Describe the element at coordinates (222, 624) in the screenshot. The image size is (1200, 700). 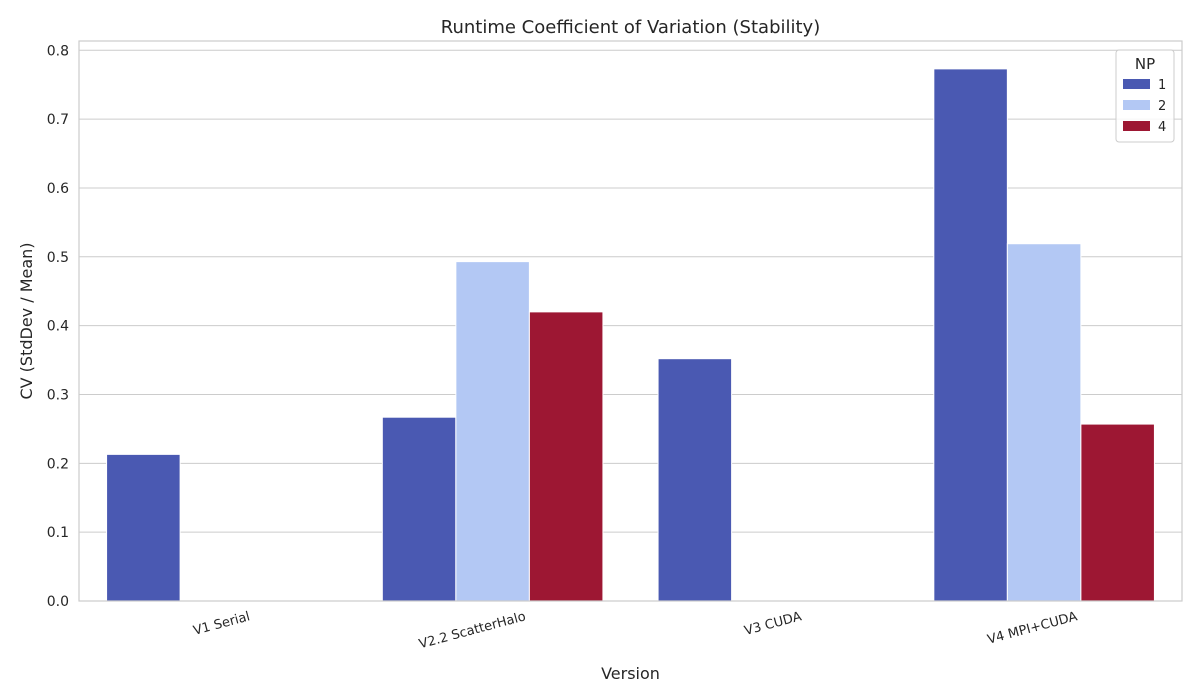
I see `x-tick-label: V1 Serial` at that location.